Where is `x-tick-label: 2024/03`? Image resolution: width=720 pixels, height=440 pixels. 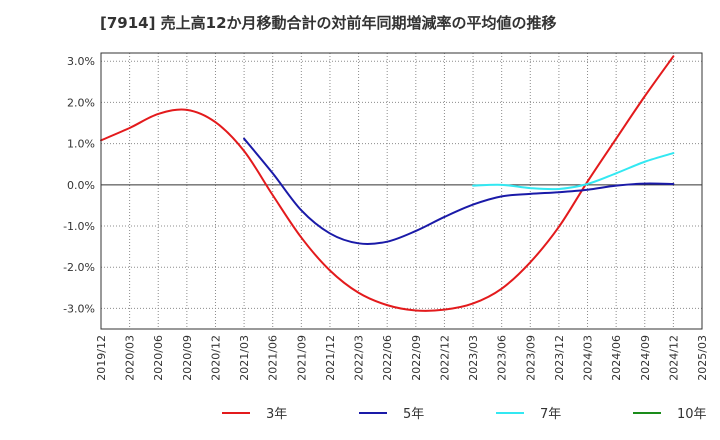 x-tick-label: 2024/03 is located at coordinates (588, 358).